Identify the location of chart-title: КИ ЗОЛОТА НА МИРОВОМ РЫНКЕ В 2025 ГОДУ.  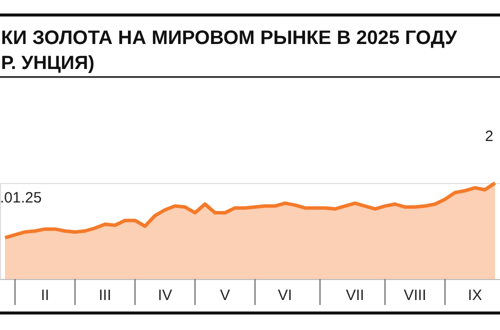
(229, 38).